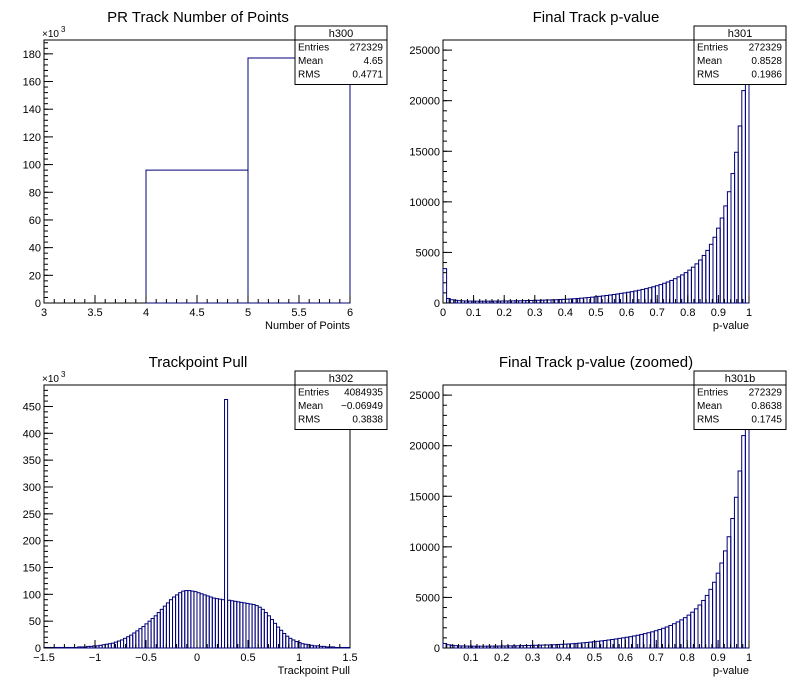 This screenshot has height=690, width=796. What do you see at coordinates (198, 362) in the screenshot?
I see `chart-title: Trackpoint Pull` at bounding box center [198, 362].